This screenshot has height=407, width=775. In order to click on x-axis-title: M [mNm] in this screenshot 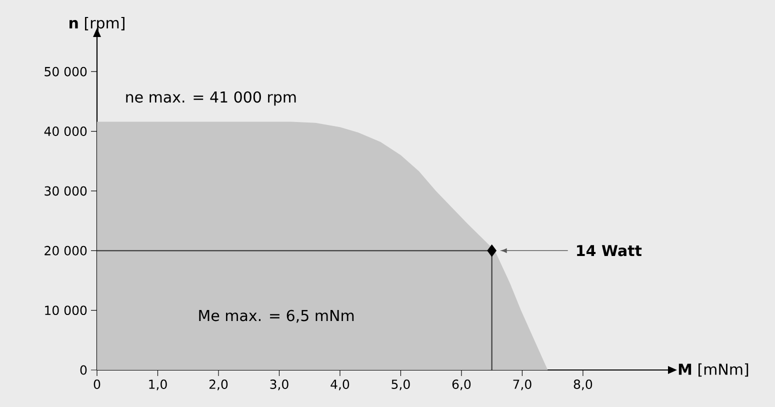, I will do `click(713, 370)`.